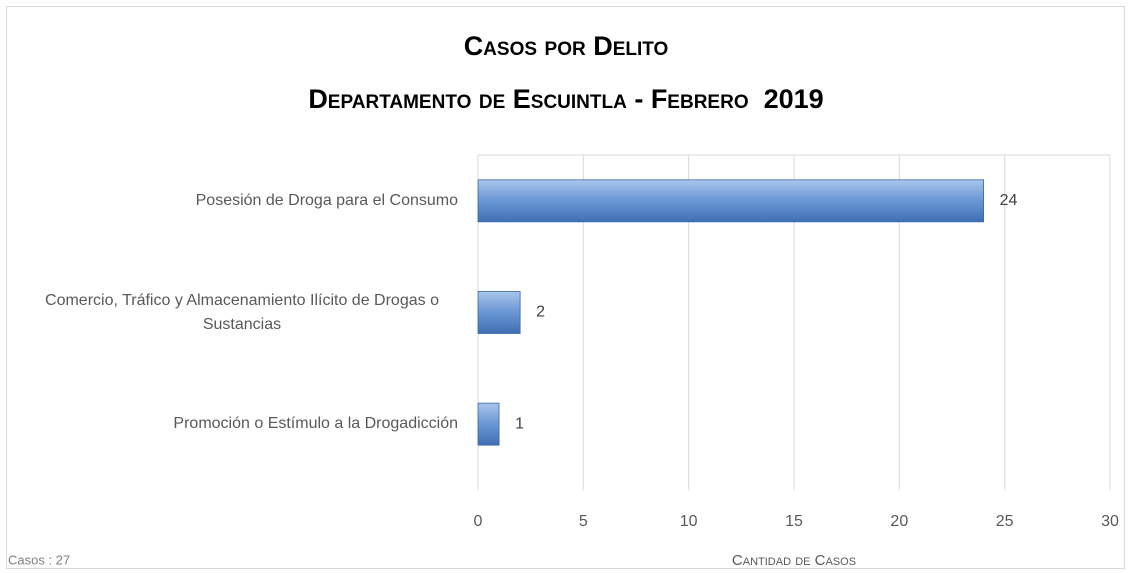  I want to click on chart-title: Casos por Delito, so click(566, 46).